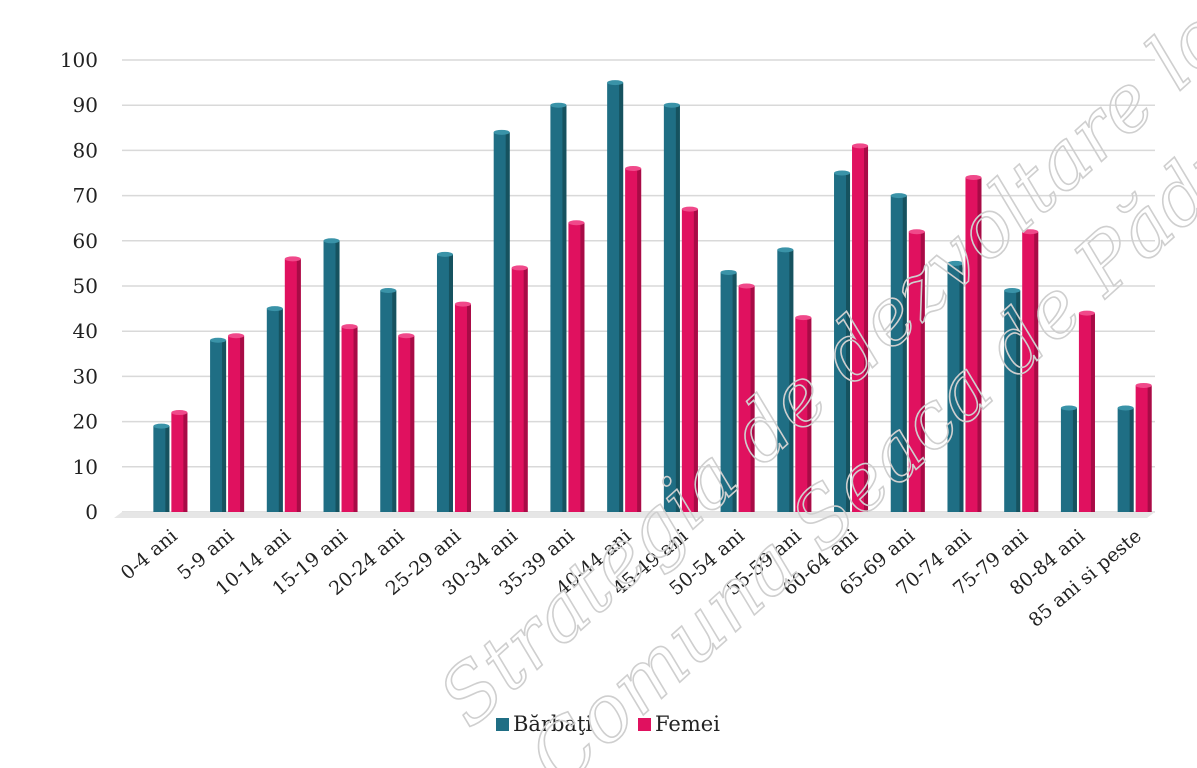 The width and height of the screenshot is (1197, 768). What do you see at coordinates (85, 331) in the screenshot?
I see `y-tick-label: 40` at bounding box center [85, 331].